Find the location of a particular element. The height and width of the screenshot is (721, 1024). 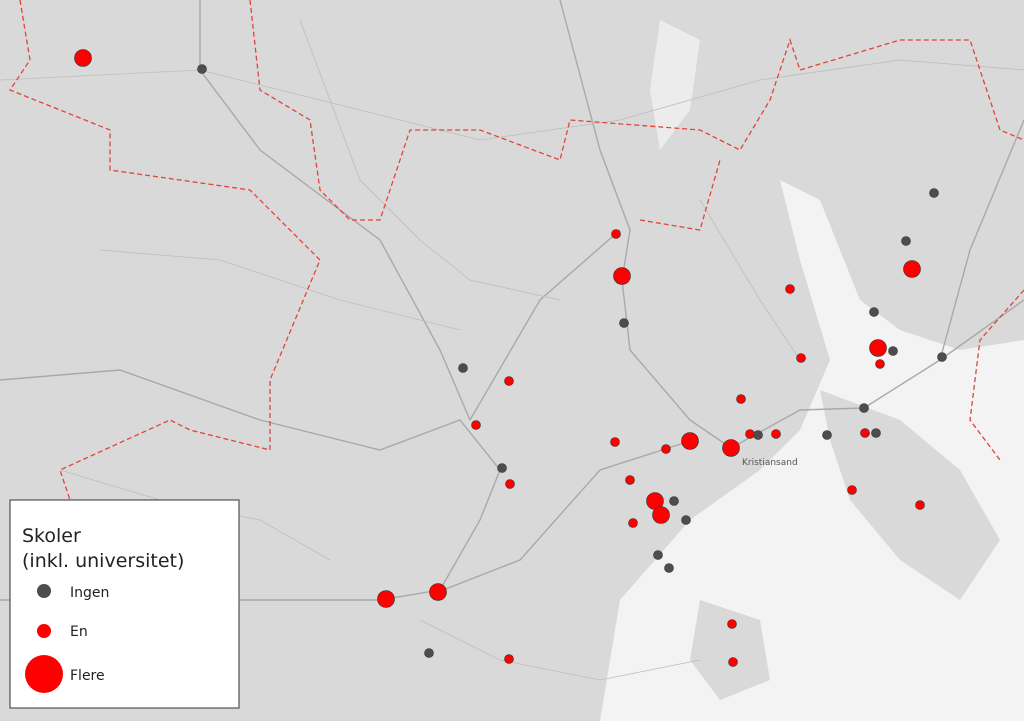

lake is located at coordinates (675, 85).